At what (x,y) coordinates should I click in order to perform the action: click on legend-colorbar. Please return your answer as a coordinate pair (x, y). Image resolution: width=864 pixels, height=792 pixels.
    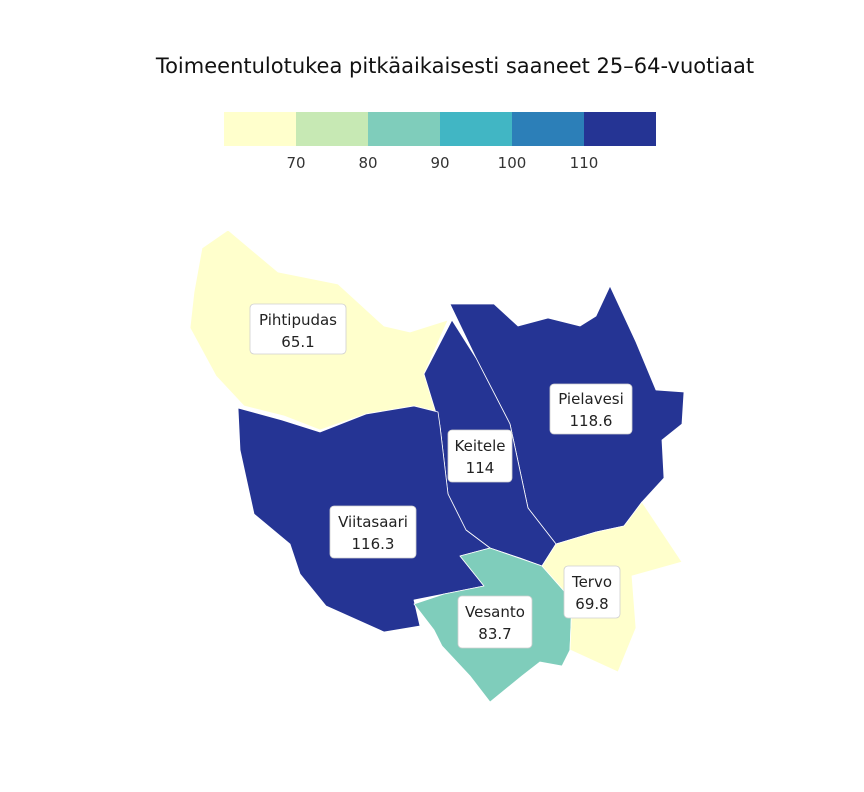
    Looking at the image, I should click on (440, 129).